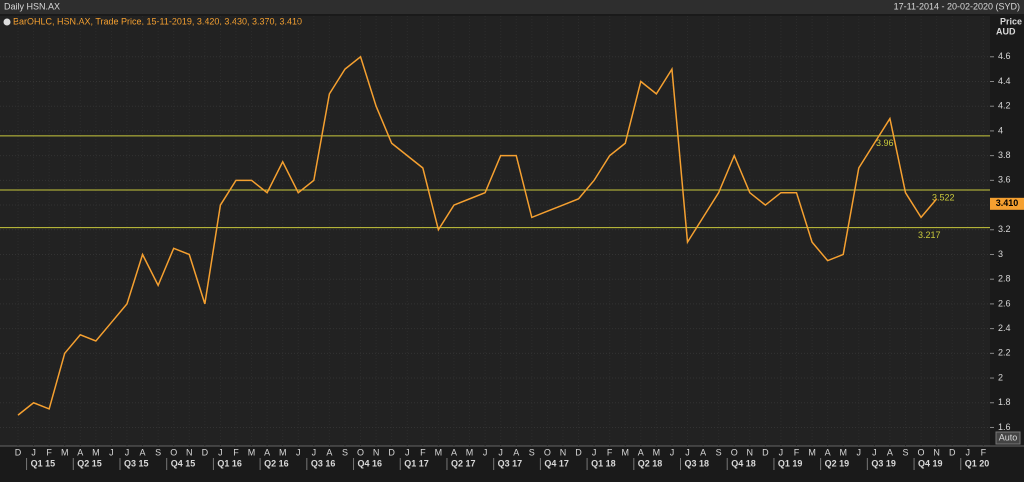  Describe the element at coordinates (1004, 155) in the screenshot. I see `y-tick-label: 3.8` at that location.